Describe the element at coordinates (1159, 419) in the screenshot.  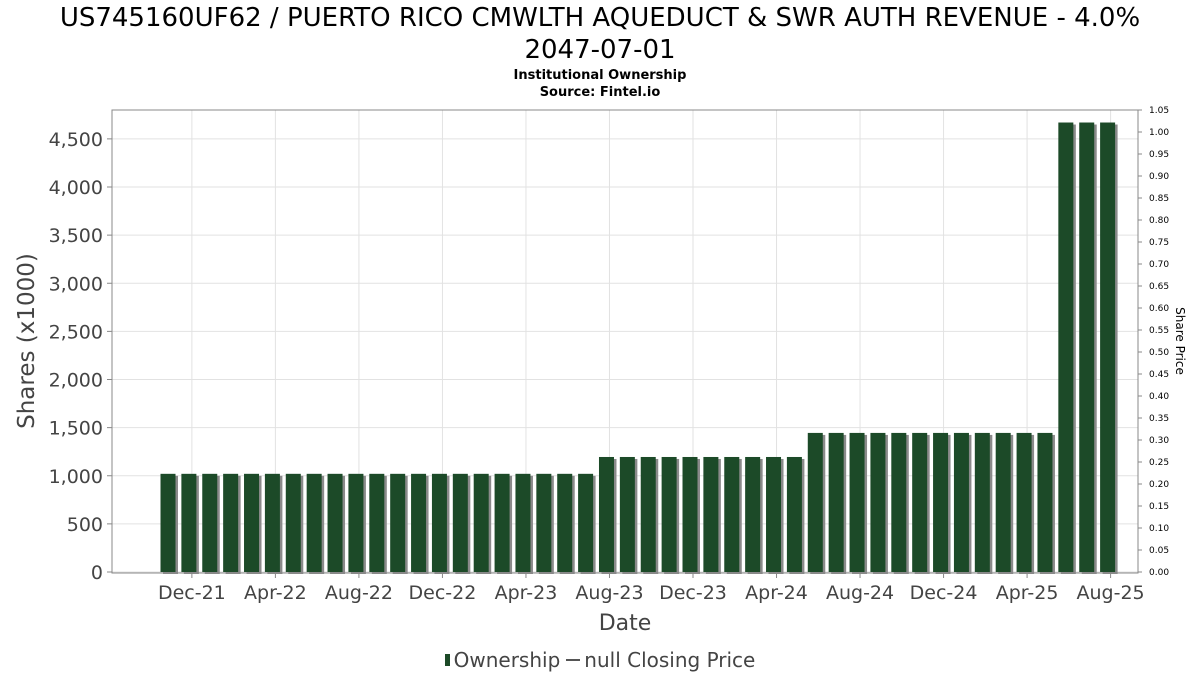
I see `y2-tick-label: 0.35` at that location.